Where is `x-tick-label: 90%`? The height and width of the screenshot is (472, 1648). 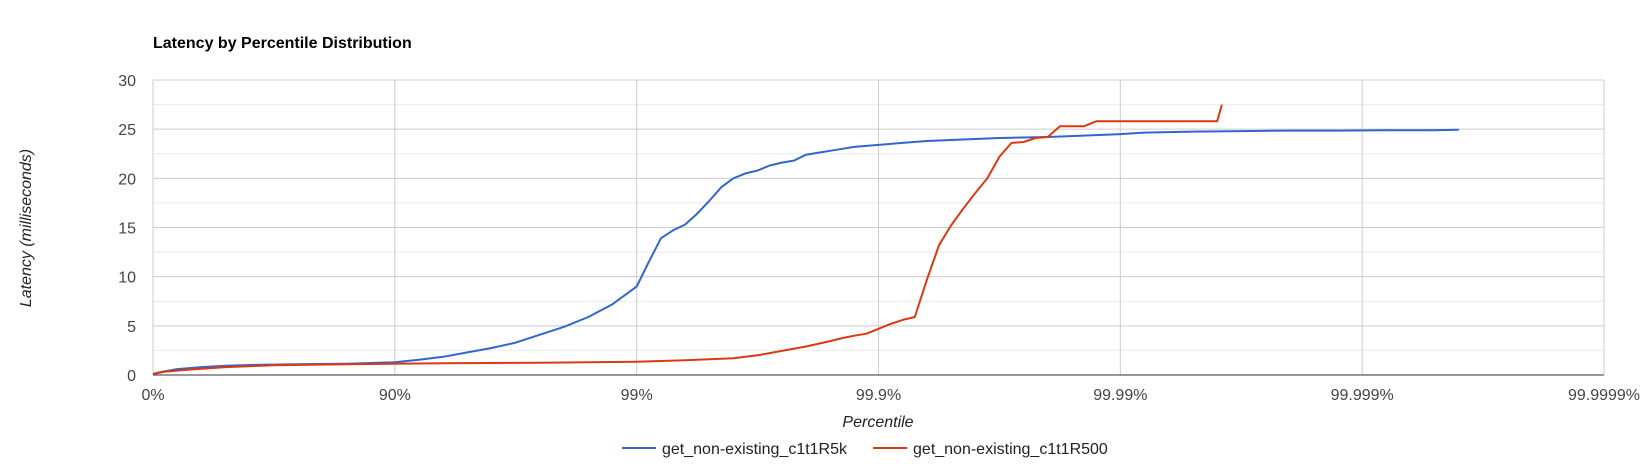 x-tick-label: 90% is located at coordinates (395, 395).